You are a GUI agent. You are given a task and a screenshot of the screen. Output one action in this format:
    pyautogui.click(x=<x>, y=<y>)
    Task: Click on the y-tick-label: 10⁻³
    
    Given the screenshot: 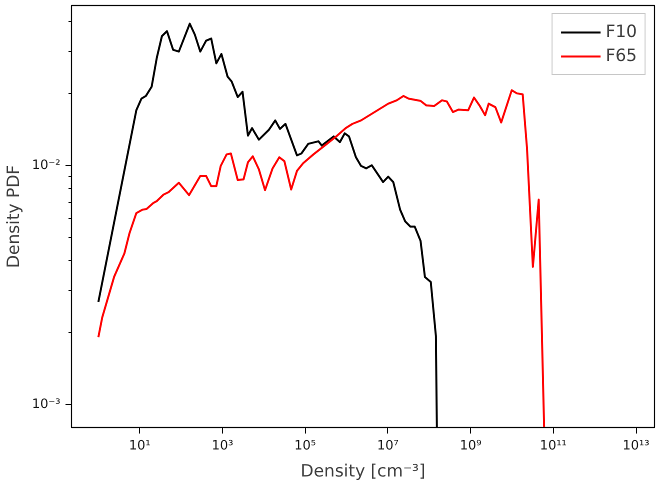 What is the action you would take?
    pyautogui.click(x=46, y=404)
    